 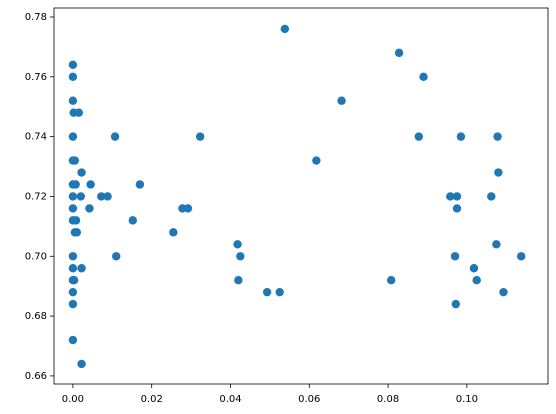 I want to click on x-tick-label: 0.06, so click(x=309, y=399).